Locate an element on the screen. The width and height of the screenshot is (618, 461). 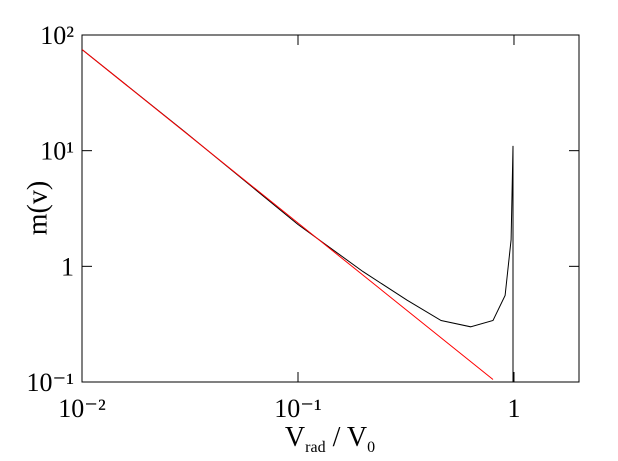
y-axis-label: m(v) is located at coordinates (37, 208).